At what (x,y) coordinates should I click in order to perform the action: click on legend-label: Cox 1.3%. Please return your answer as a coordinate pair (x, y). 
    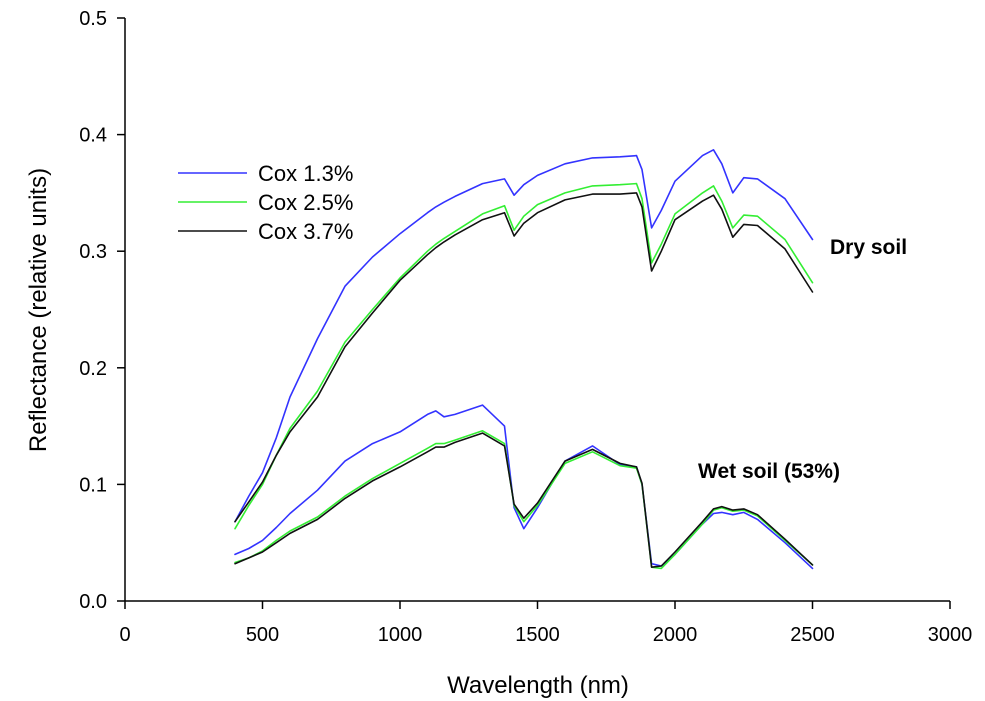
    Looking at the image, I should click on (305, 173).